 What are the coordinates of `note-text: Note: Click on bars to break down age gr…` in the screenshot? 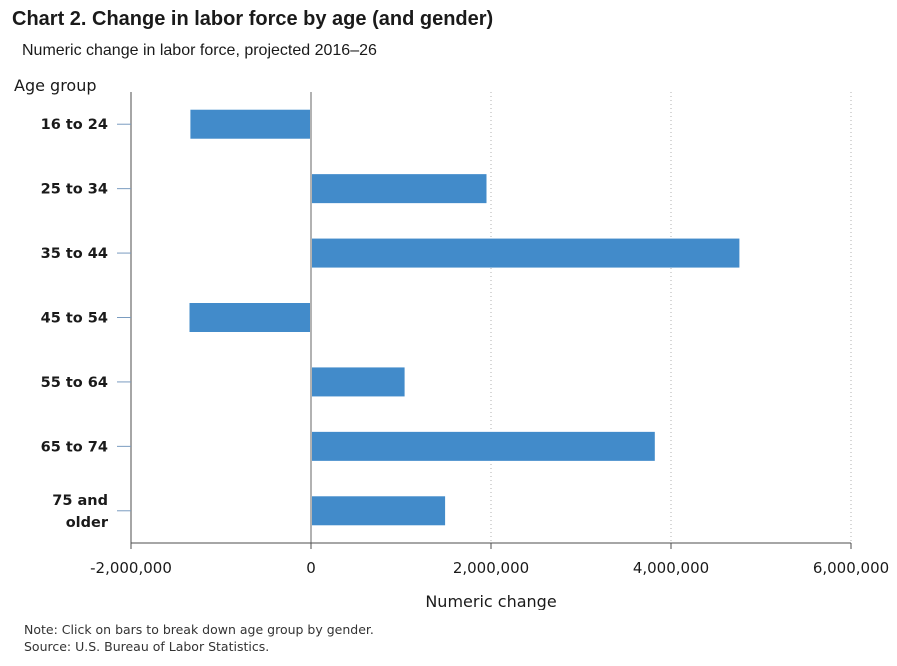 It's located at (199, 629).